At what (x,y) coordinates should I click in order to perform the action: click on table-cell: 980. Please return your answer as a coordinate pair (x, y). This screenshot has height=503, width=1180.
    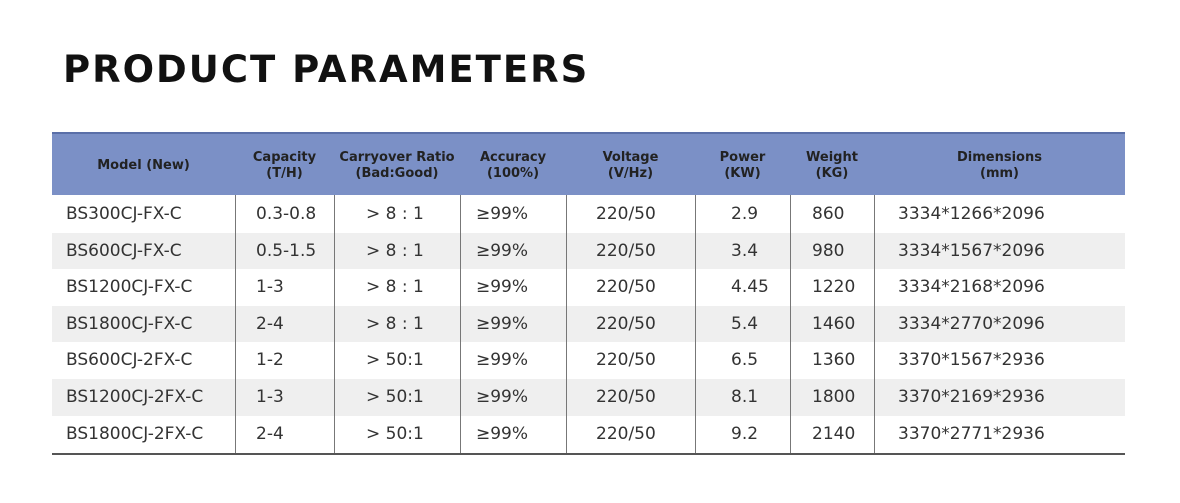
    Looking at the image, I should click on (828, 250).